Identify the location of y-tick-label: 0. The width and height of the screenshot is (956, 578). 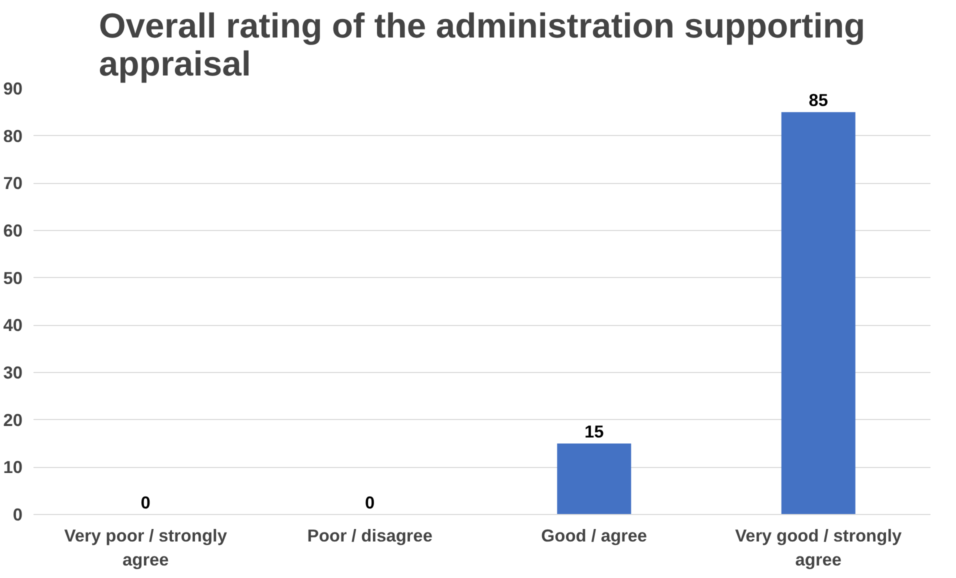
(17, 514).